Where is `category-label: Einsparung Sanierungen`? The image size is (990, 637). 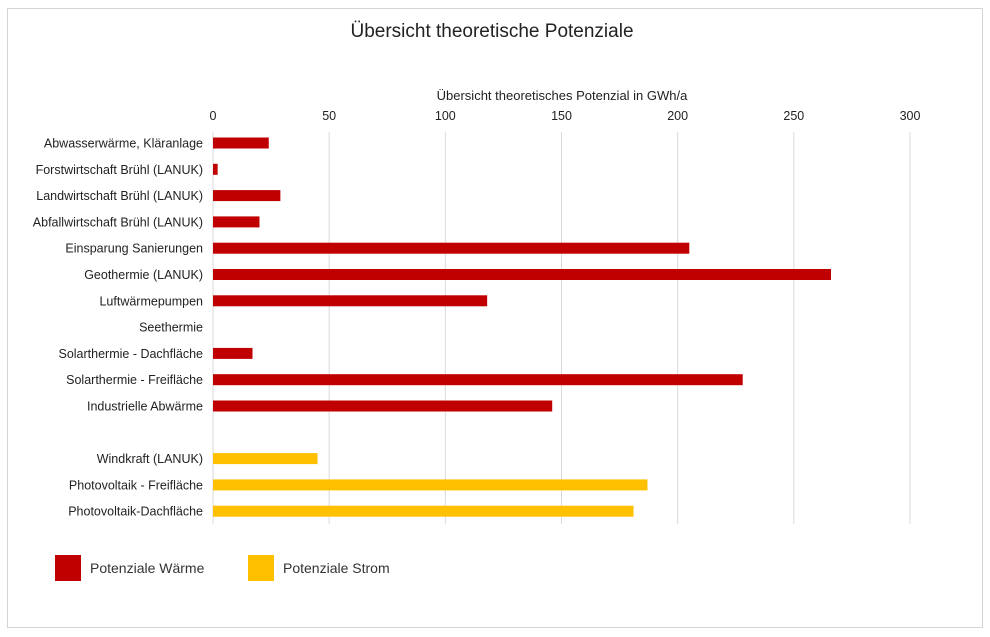
category-label: Einsparung Sanierungen is located at coordinates (134, 249).